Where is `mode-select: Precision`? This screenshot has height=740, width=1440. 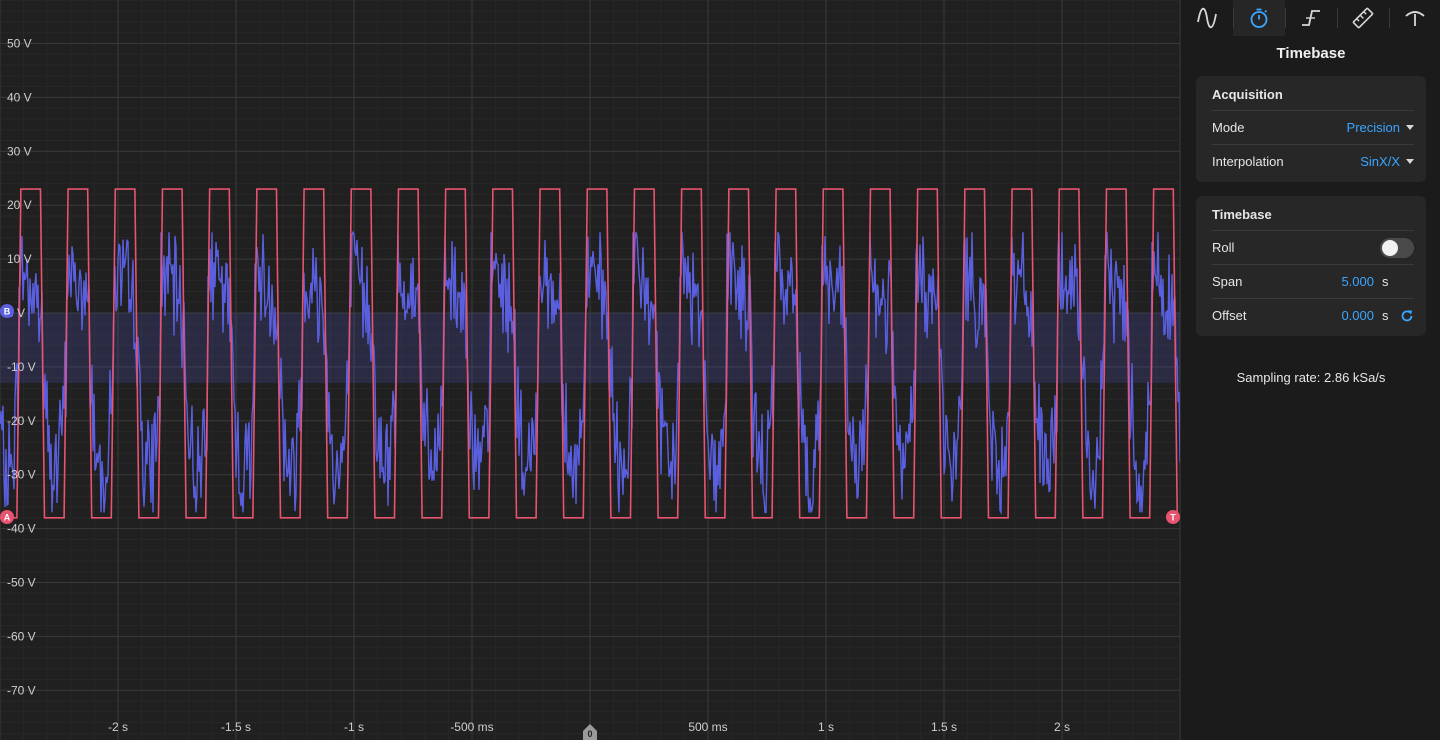
mode-select: Precision is located at coordinates (1380, 127).